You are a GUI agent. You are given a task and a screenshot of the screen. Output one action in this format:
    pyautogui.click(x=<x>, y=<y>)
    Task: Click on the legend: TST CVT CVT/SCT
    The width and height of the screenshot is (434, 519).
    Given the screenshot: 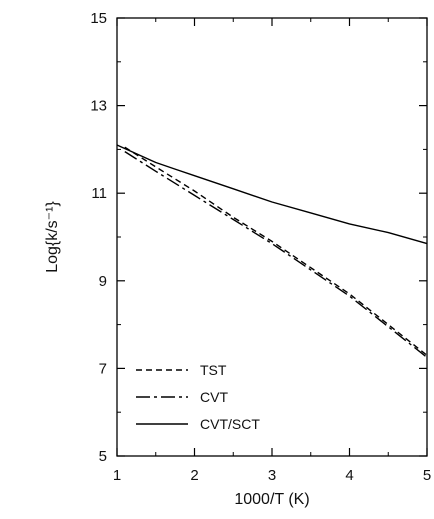 What is the action you would take?
    pyautogui.click(x=198, y=397)
    